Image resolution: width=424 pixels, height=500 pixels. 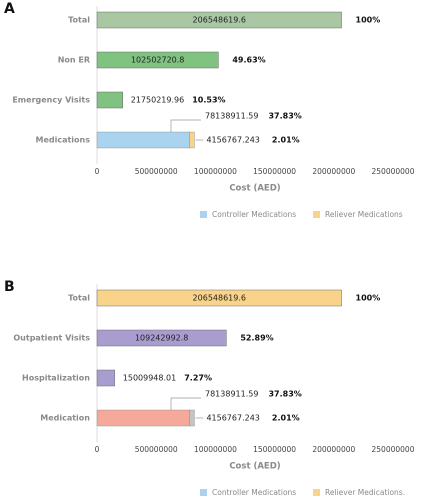 I want to click on share-label: 10.53%, so click(x=208, y=100).